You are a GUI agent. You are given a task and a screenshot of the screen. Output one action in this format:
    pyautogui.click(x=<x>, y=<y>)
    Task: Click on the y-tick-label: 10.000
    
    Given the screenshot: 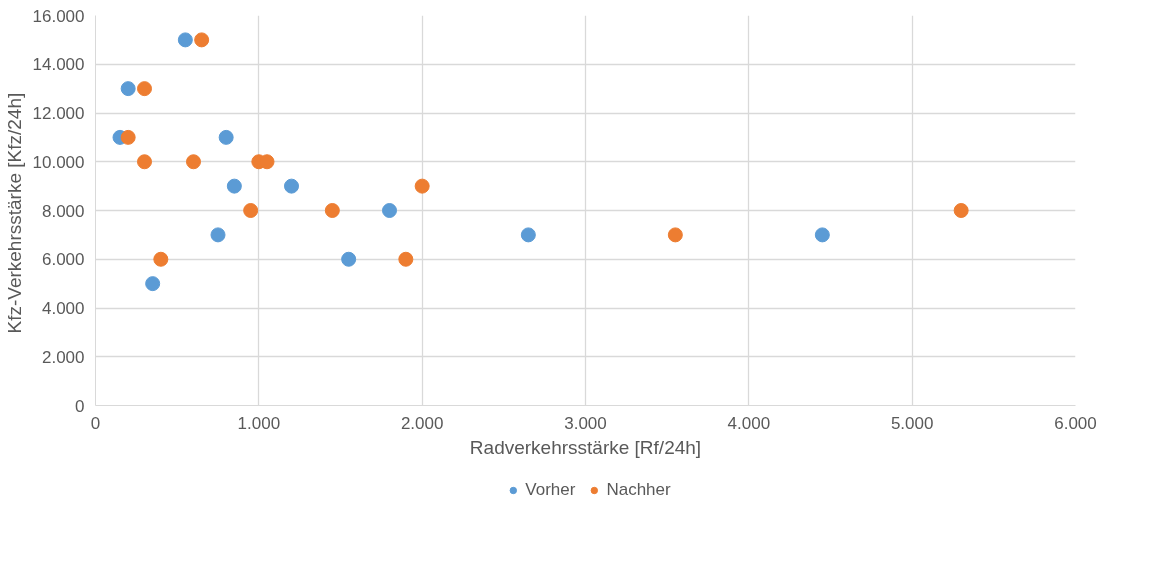 What is the action you would take?
    pyautogui.click(x=58, y=162)
    